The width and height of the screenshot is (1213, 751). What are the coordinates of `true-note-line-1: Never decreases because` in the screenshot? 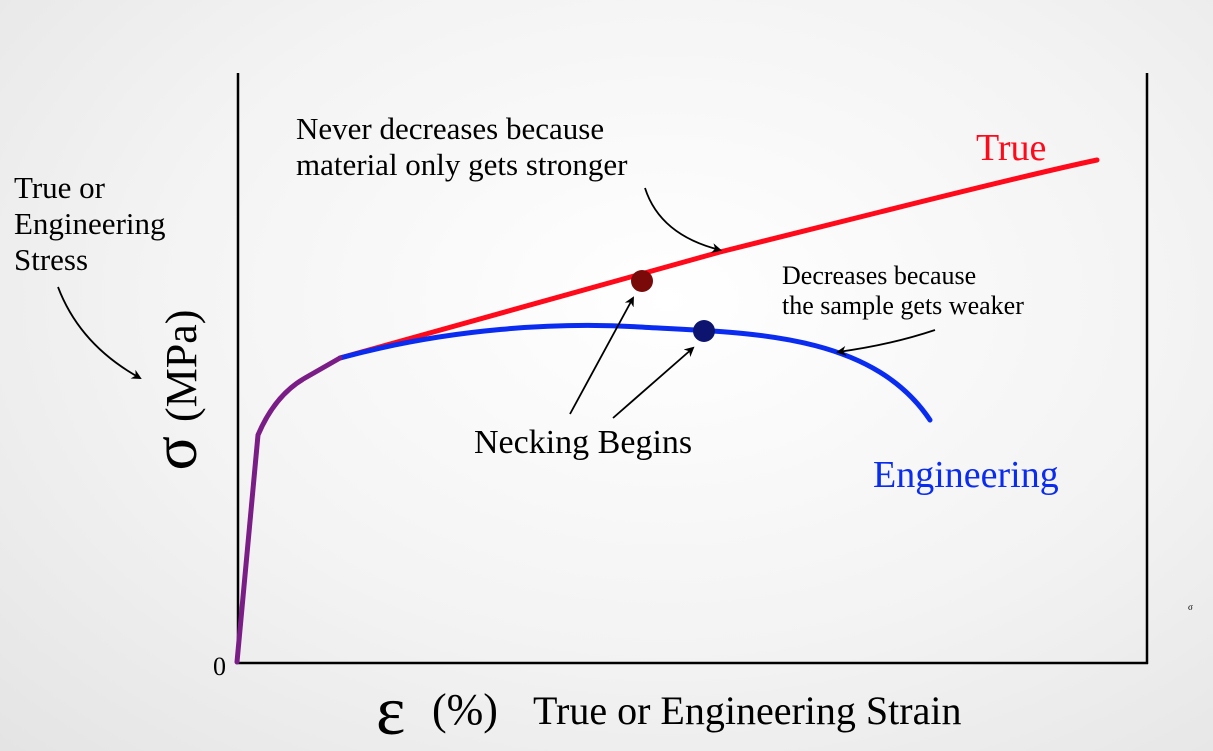 It's located at (450, 128).